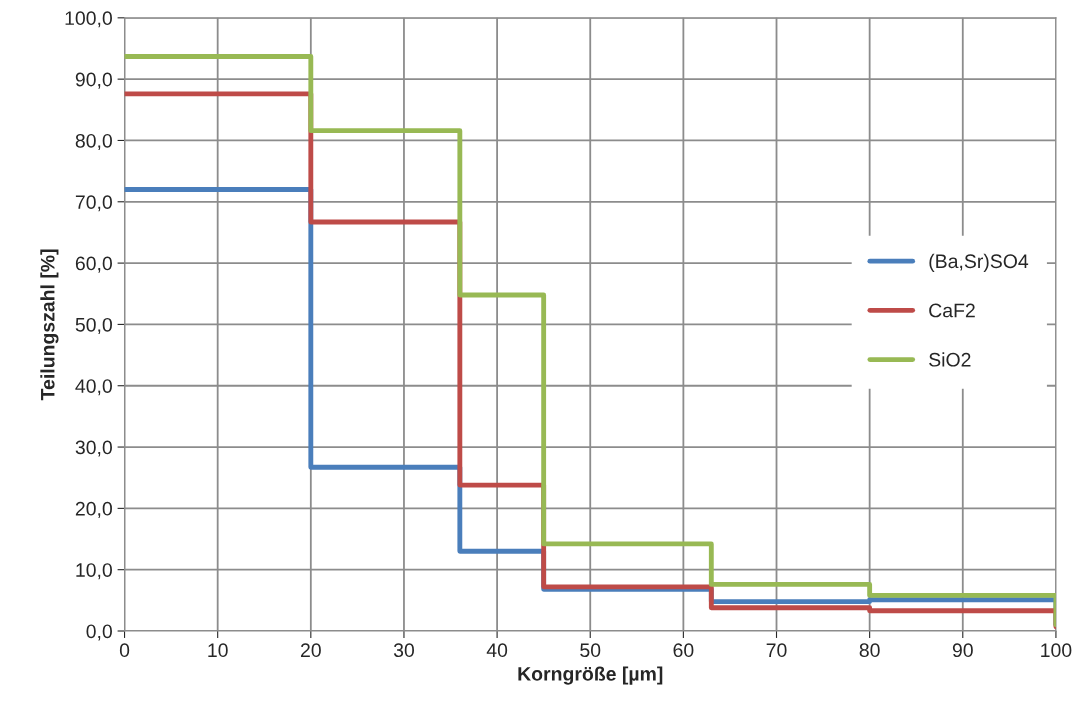  What do you see at coordinates (776, 650) in the screenshot?
I see `x-tick-label: 70` at bounding box center [776, 650].